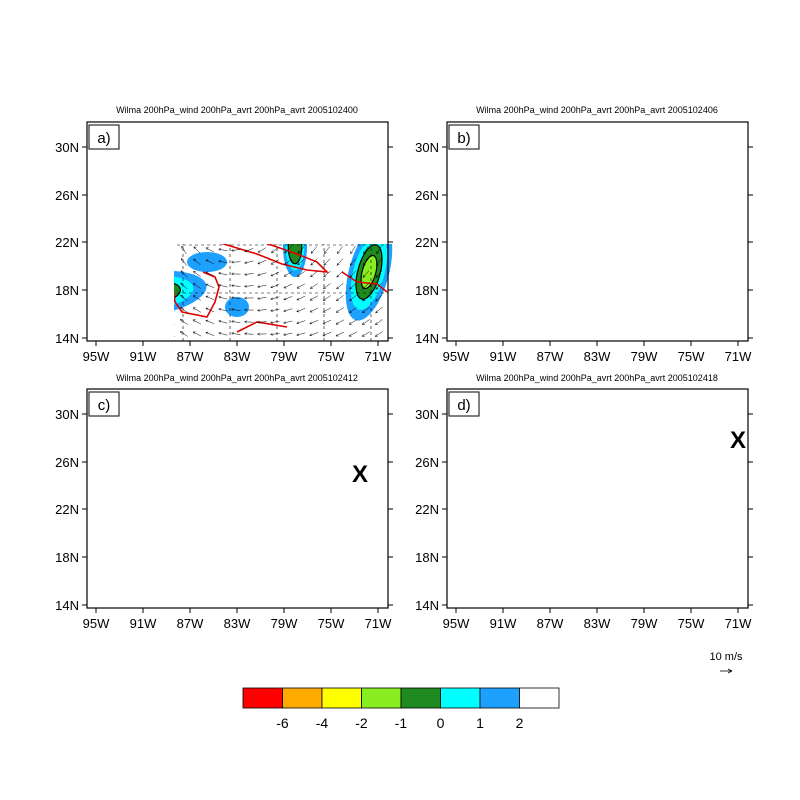  I want to click on colorbar-label: -2, so click(361, 723).